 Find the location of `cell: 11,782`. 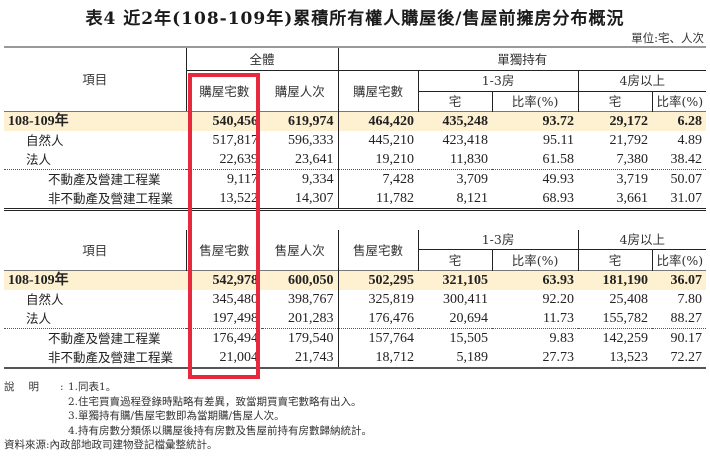

cell: 11,782 is located at coordinates (378, 199).